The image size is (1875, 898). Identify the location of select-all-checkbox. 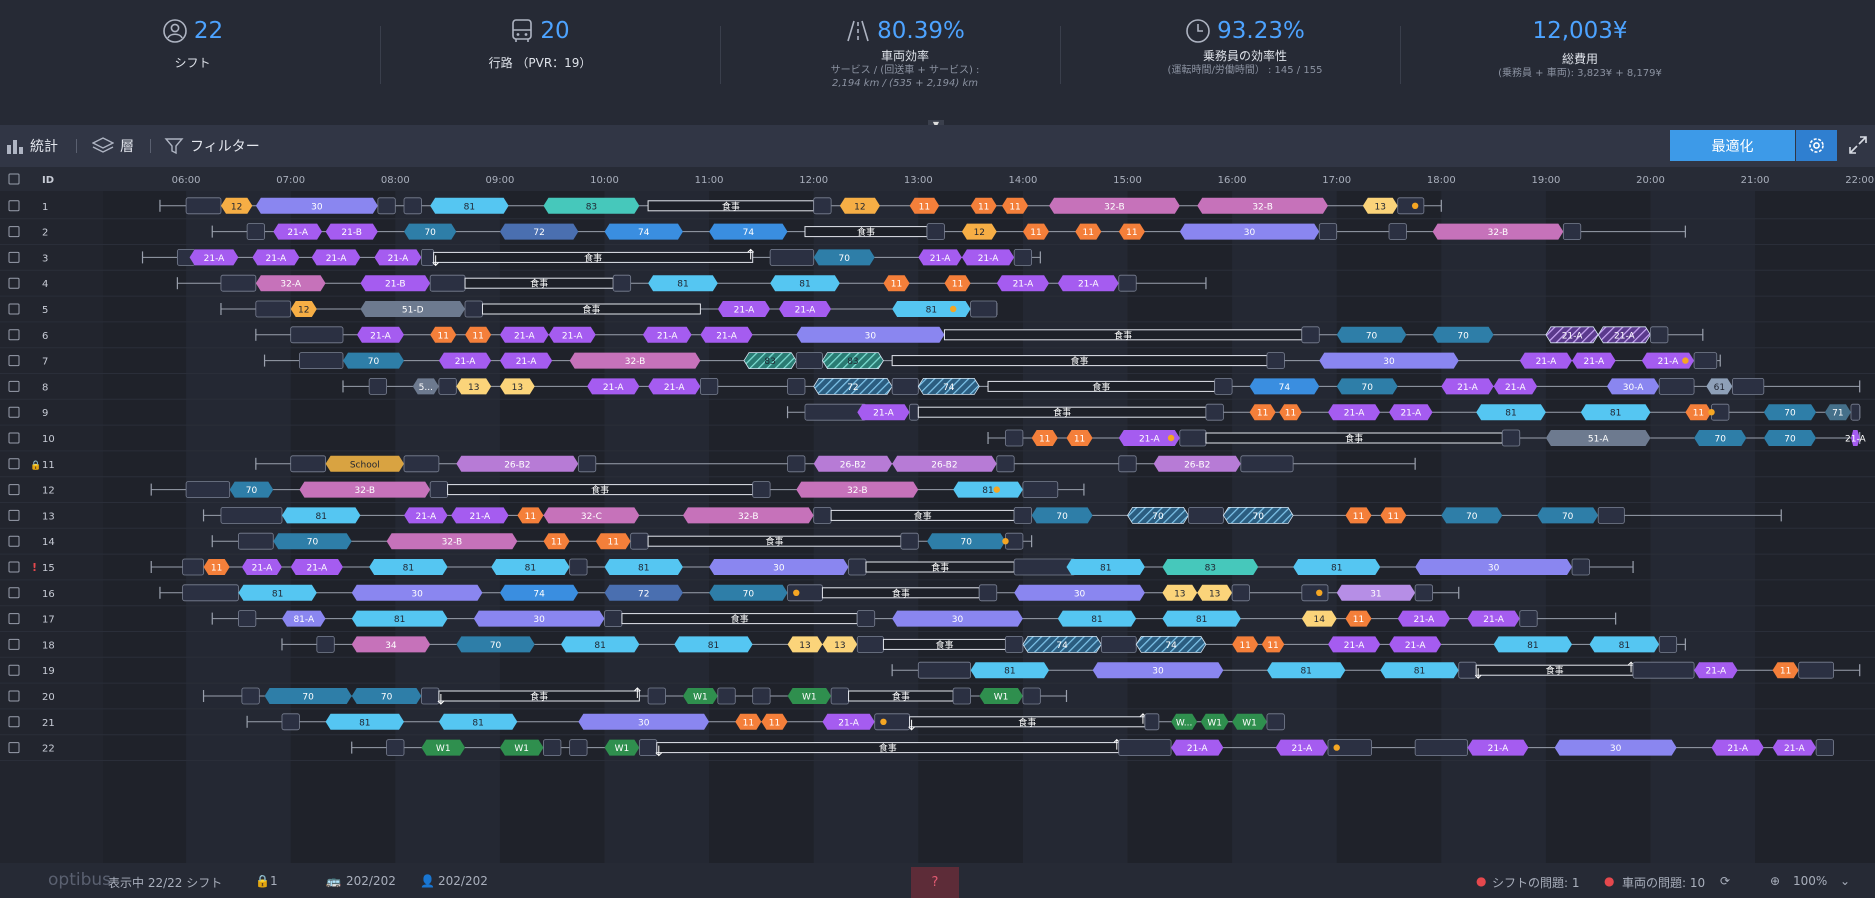
(14, 179).